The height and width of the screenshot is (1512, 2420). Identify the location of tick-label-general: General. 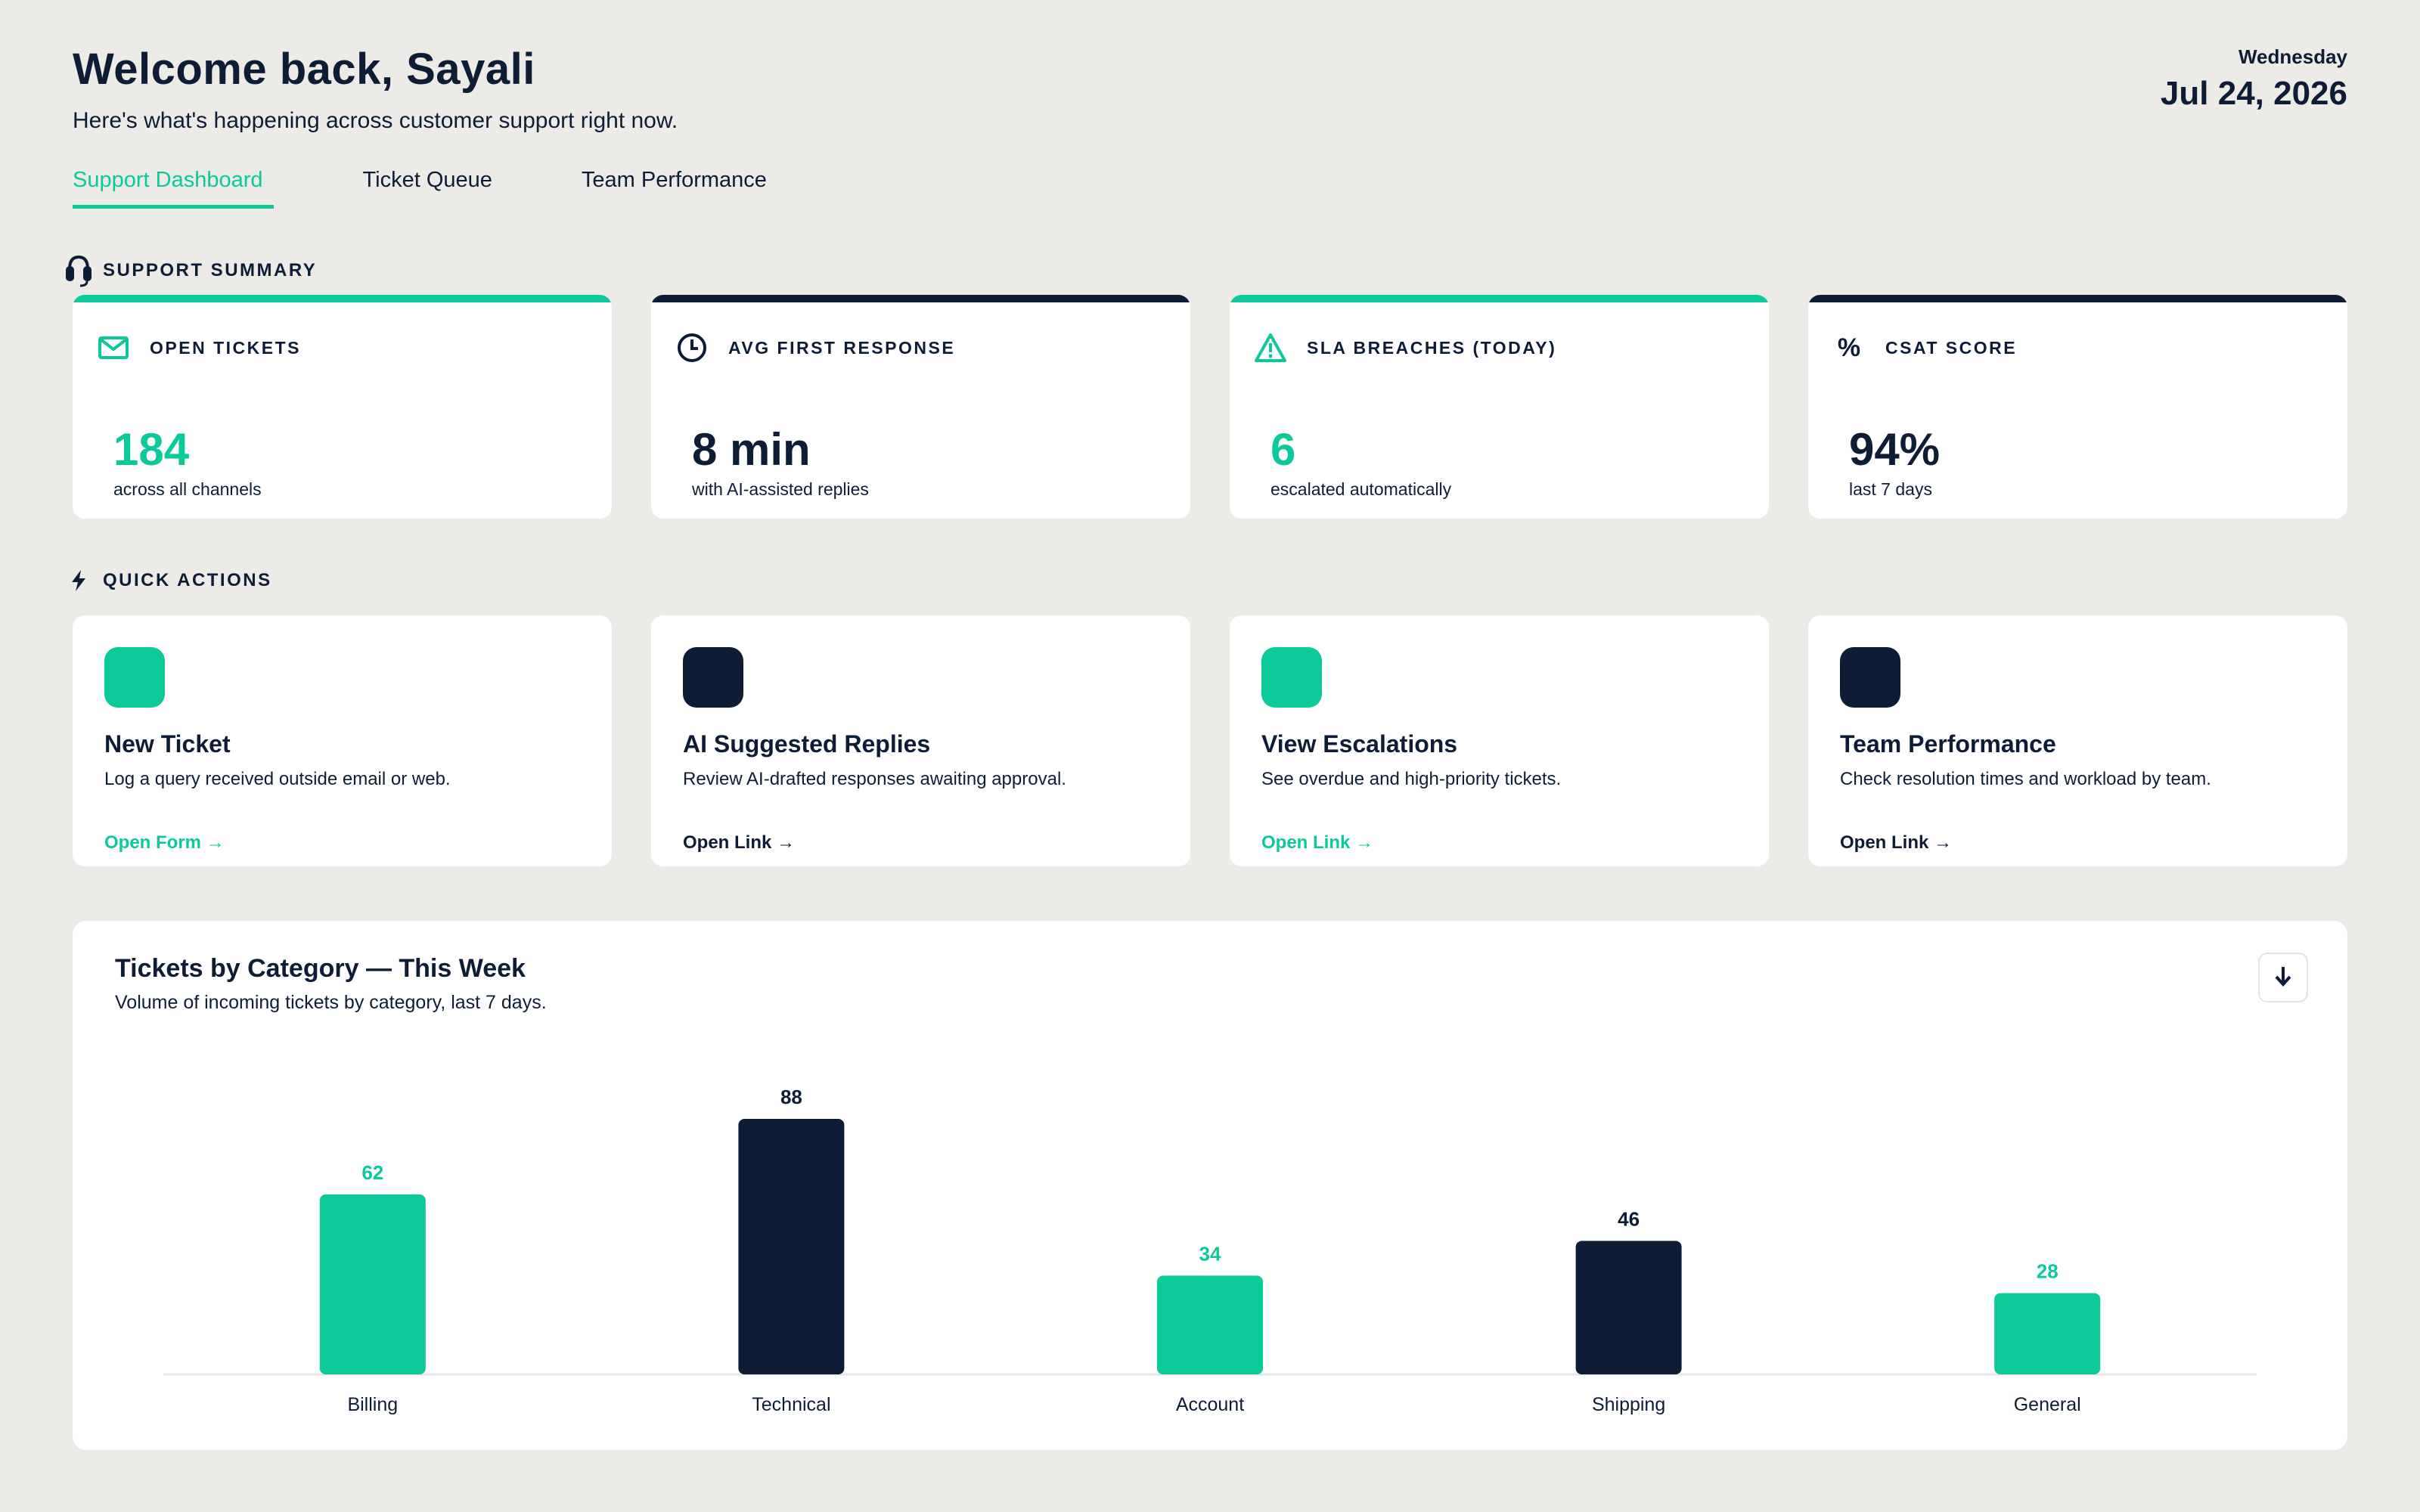
(2047, 1404).